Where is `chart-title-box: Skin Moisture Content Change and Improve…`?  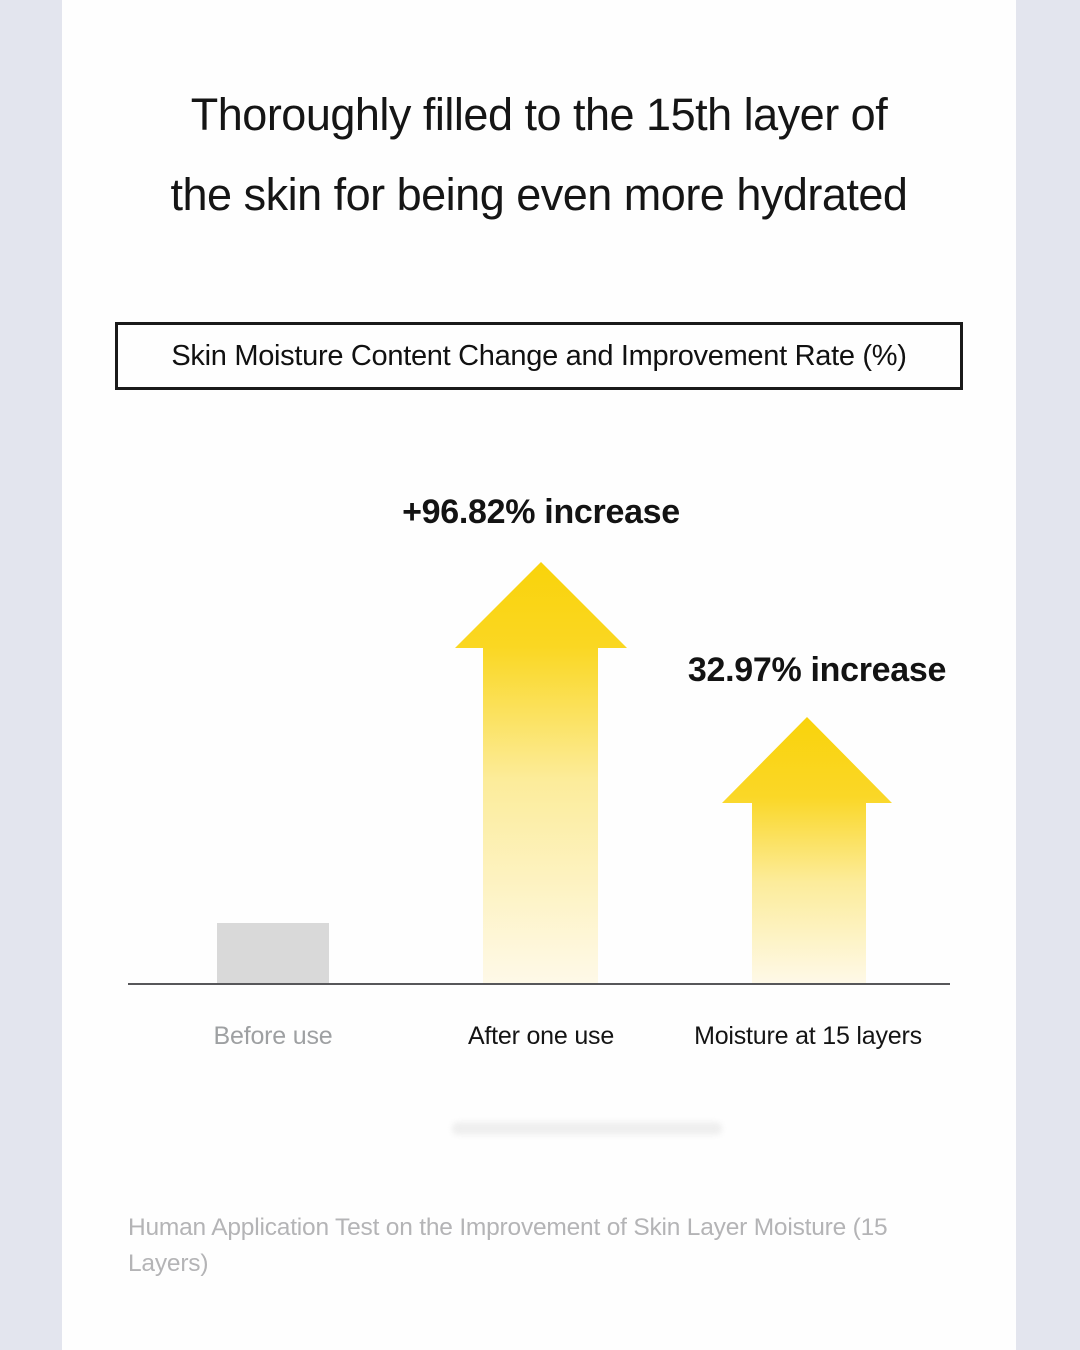 chart-title-box: Skin Moisture Content Change and Improve… is located at coordinates (539, 356).